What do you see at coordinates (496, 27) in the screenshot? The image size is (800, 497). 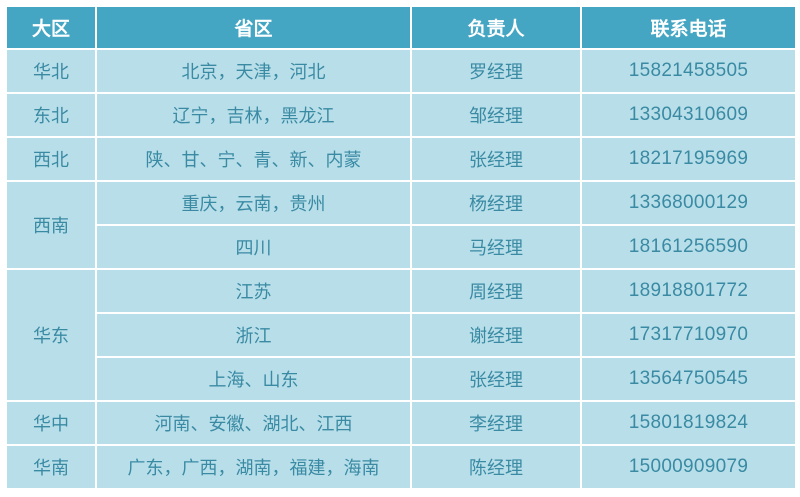 I see `header-manager: 负责人` at bounding box center [496, 27].